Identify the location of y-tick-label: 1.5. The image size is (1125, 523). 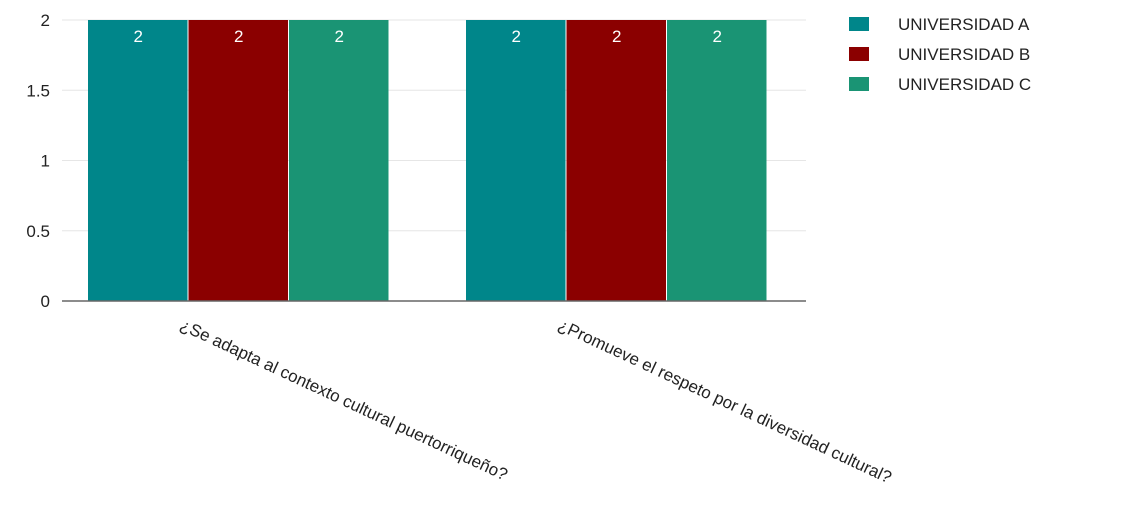
(38, 90).